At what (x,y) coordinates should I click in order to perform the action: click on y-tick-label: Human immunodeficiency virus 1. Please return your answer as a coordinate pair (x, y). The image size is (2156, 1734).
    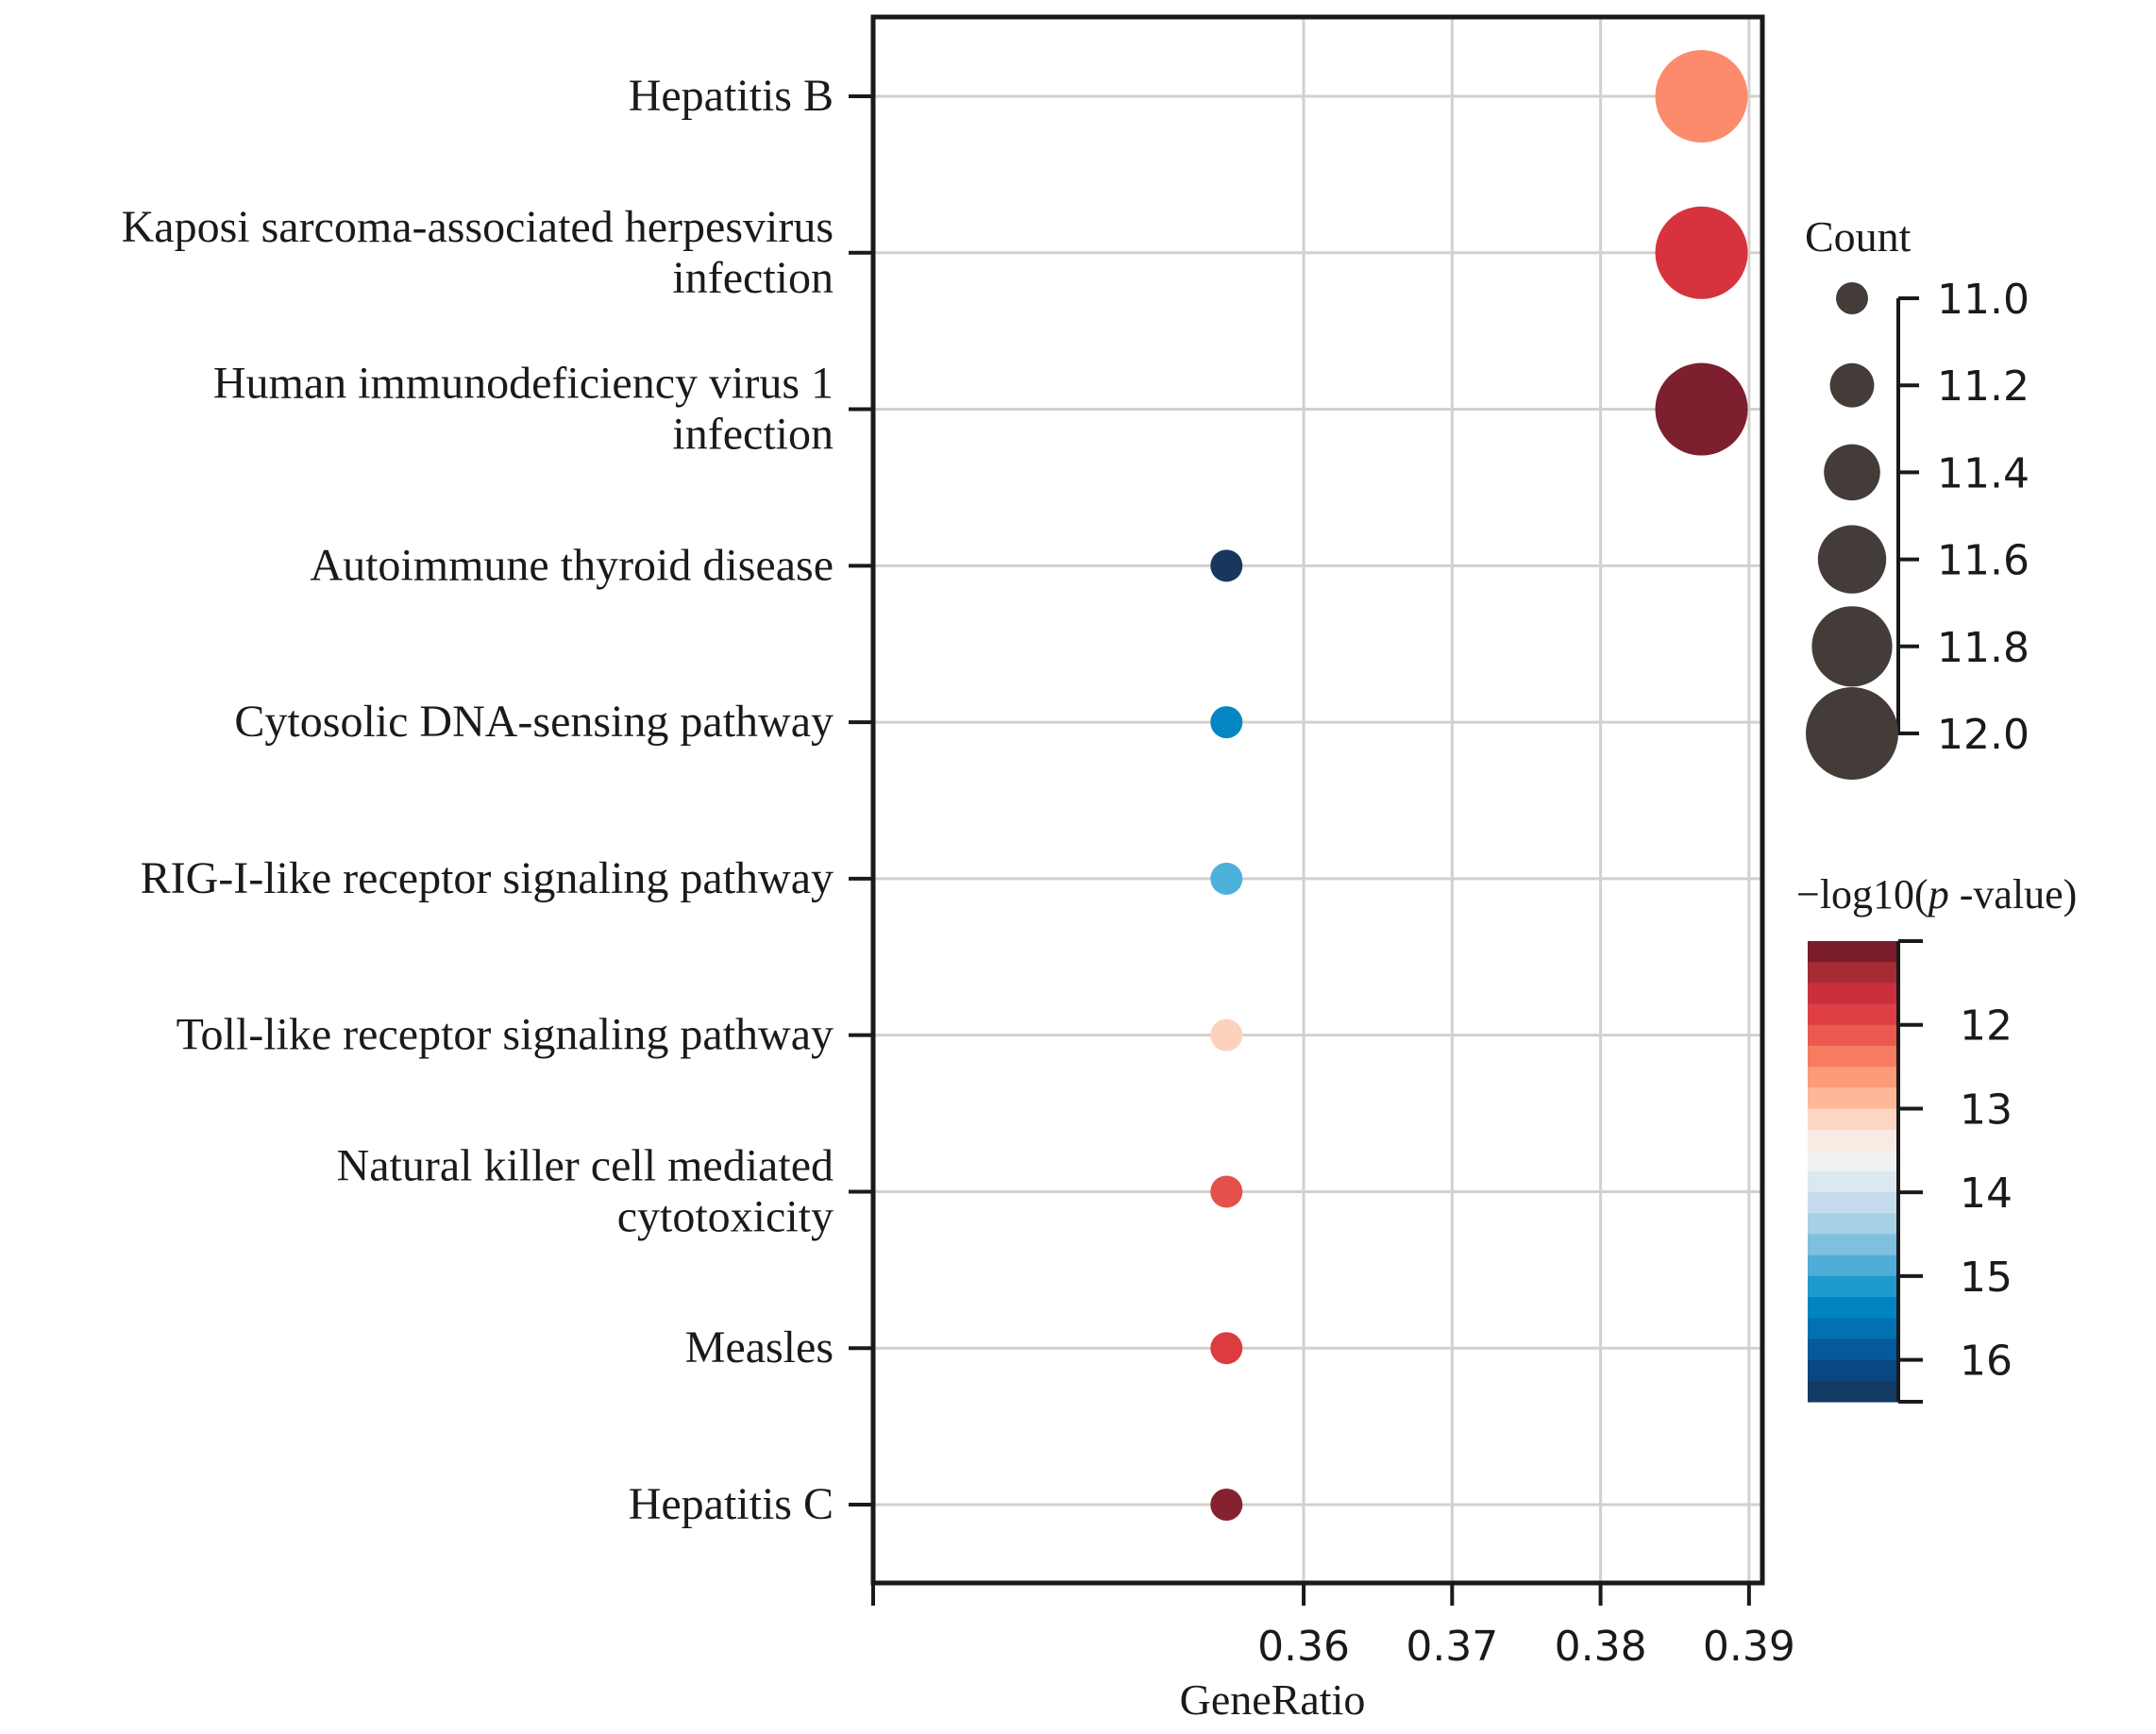
    Looking at the image, I should click on (523, 384).